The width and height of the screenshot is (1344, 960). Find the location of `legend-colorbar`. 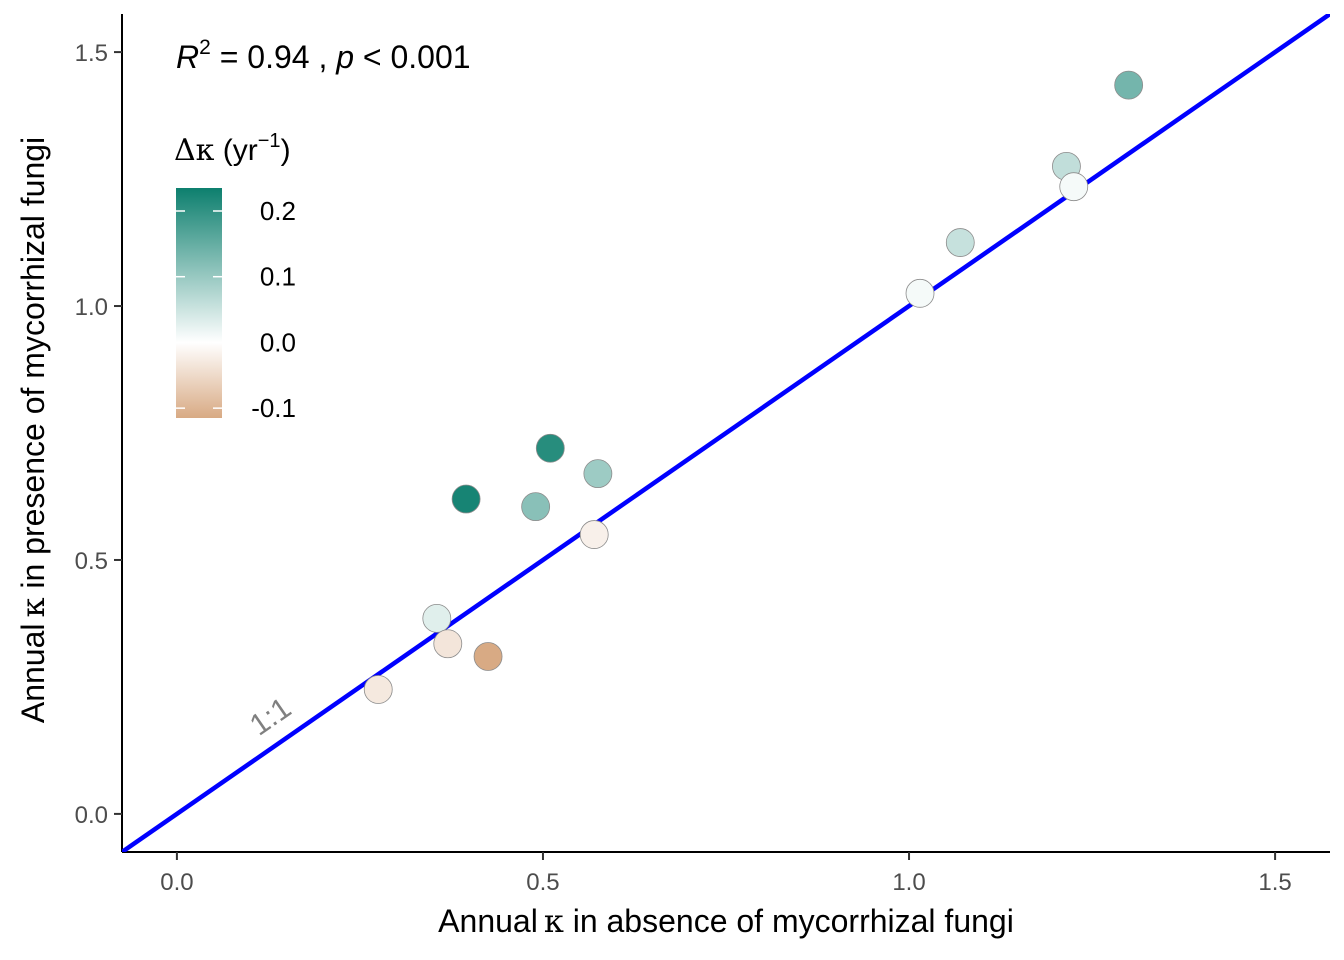

legend-colorbar is located at coordinates (199, 303).